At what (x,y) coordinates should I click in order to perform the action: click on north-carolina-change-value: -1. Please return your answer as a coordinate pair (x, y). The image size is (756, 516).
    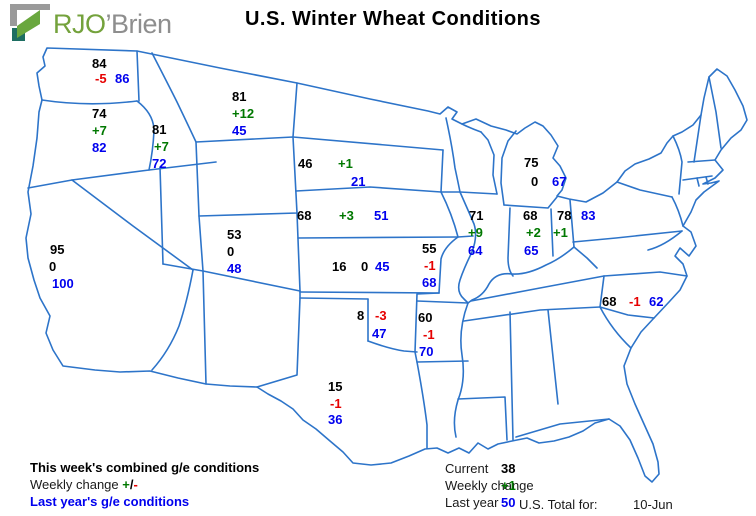
    Looking at the image, I should click on (635, 301).